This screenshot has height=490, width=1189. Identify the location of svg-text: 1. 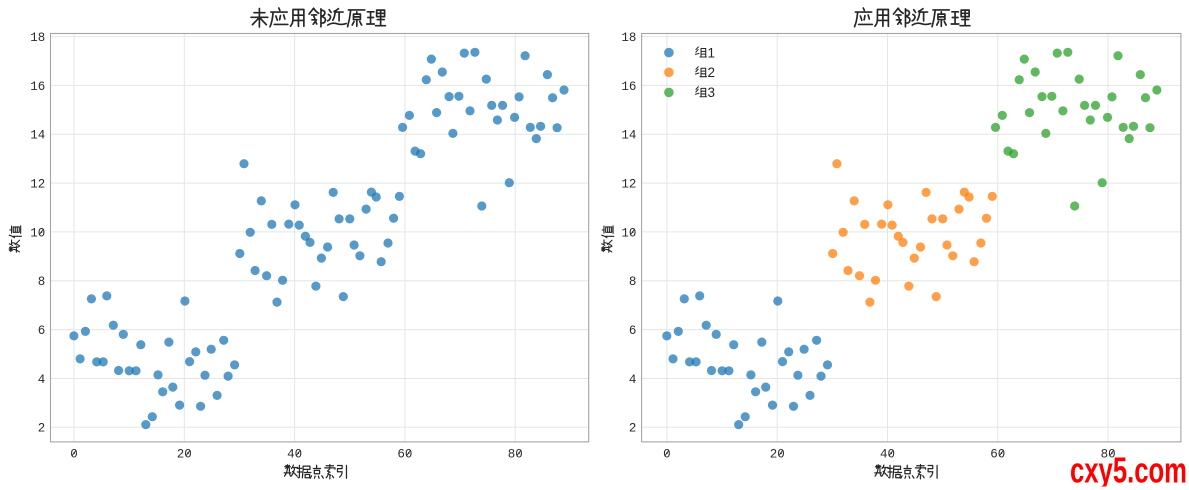
(712, 52).